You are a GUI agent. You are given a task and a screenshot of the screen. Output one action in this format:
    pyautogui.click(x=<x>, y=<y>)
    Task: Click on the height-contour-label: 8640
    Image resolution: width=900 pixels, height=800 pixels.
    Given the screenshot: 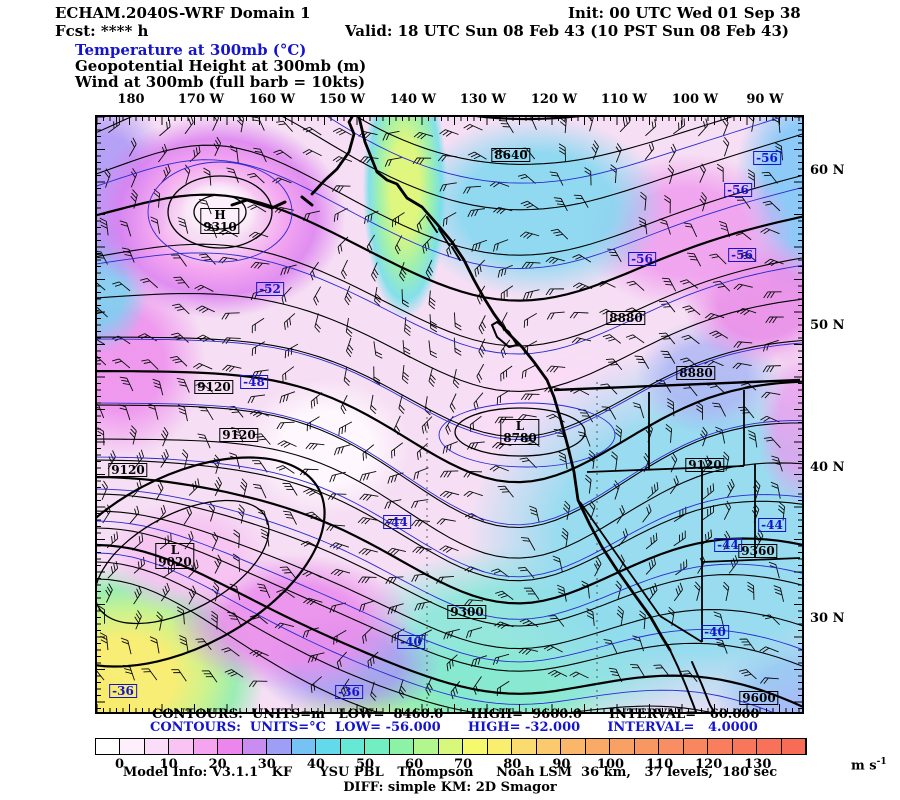 What is the action you would take?
    pyautogui.click(x=511, y=155)
    